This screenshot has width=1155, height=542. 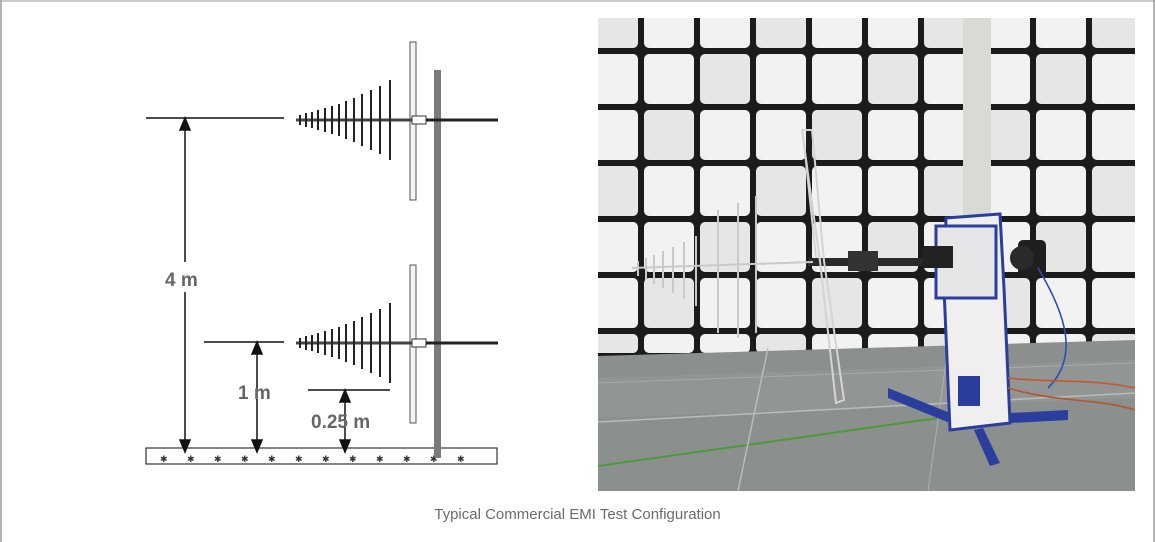 I want to click on label-1m: 1 m, so click(x=254, y=393).